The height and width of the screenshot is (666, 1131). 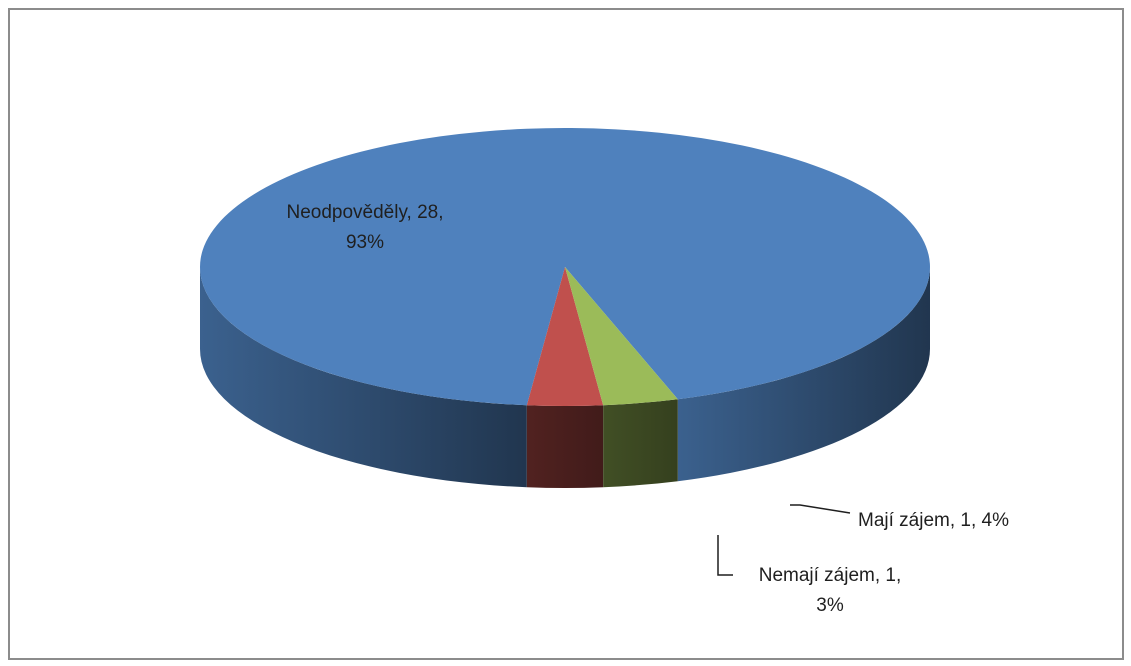 What do you see at coordinates (725, 555) in the screenshot?
I see `leader-line-nemaji-zajem` at bounding box center [725, 555].